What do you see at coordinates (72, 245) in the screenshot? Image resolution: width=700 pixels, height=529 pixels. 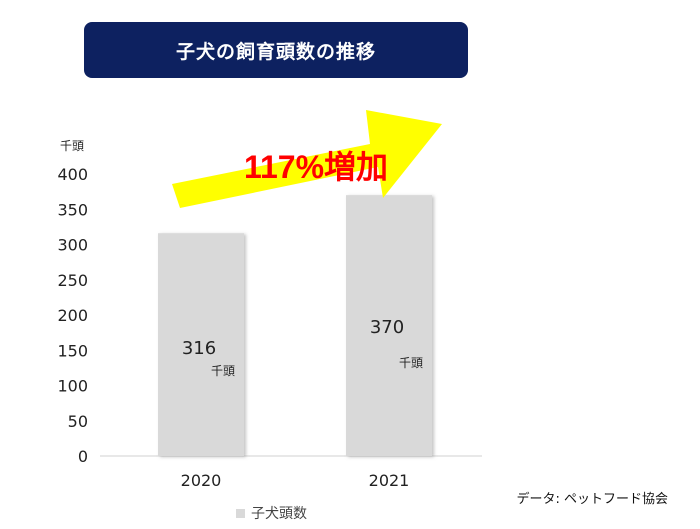 I see `y-tick-label: 300` at bounding box center [72, 245].